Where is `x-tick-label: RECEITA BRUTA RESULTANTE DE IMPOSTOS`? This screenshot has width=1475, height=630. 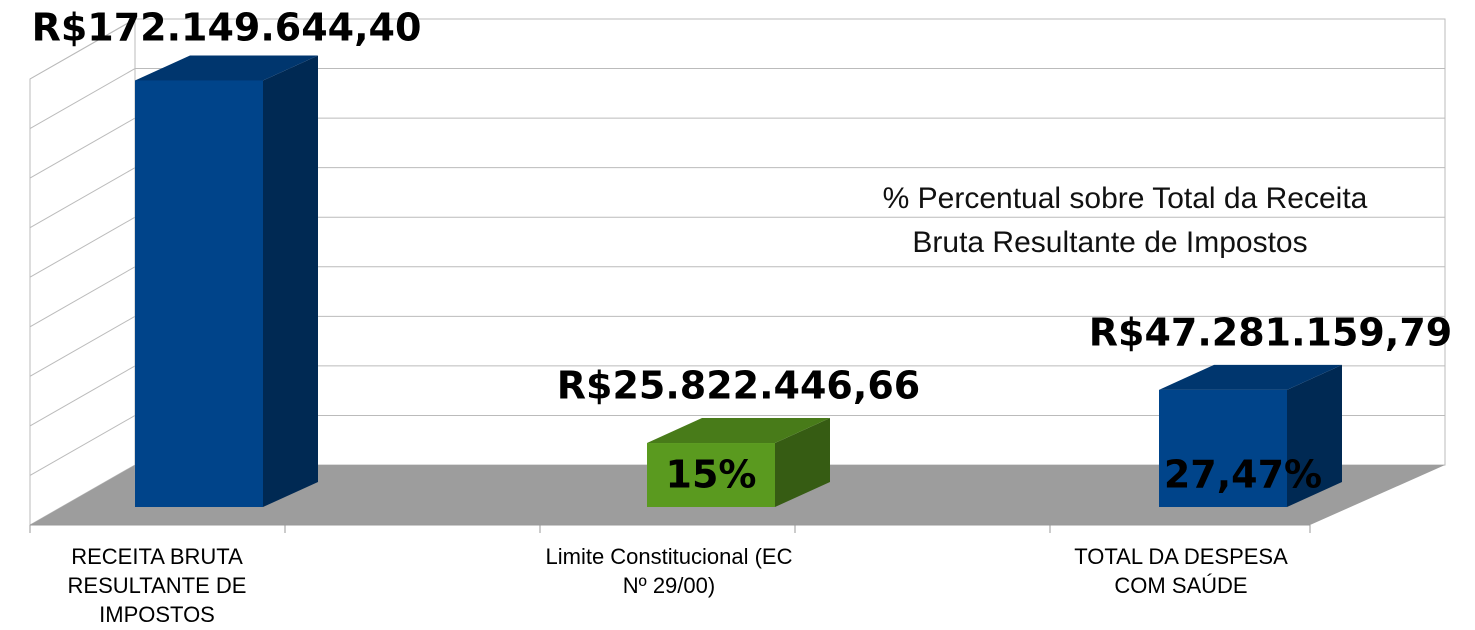 x-tick-label: RECEITA BRUTA RESULTANTE DE IMPOSTOS is located at coordinates (157, 585).